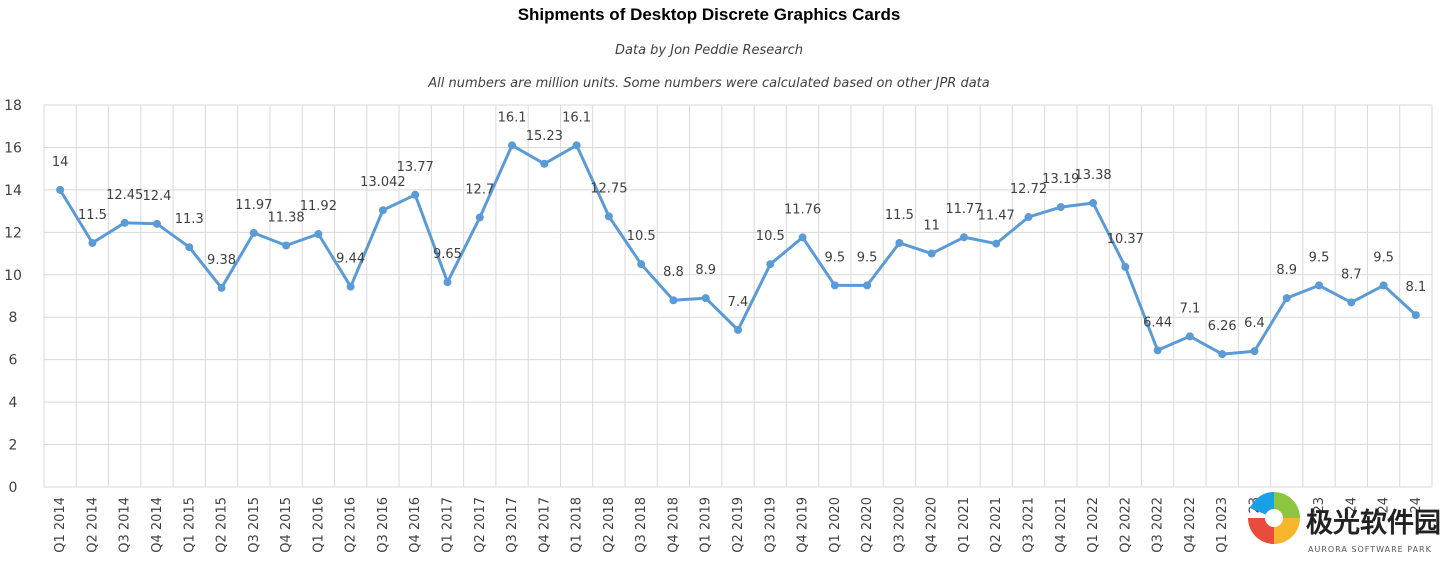  Describe the element at coordinates (480, 525) in the screenshot. I see `x-tick-label: Q2 2017` at that location.